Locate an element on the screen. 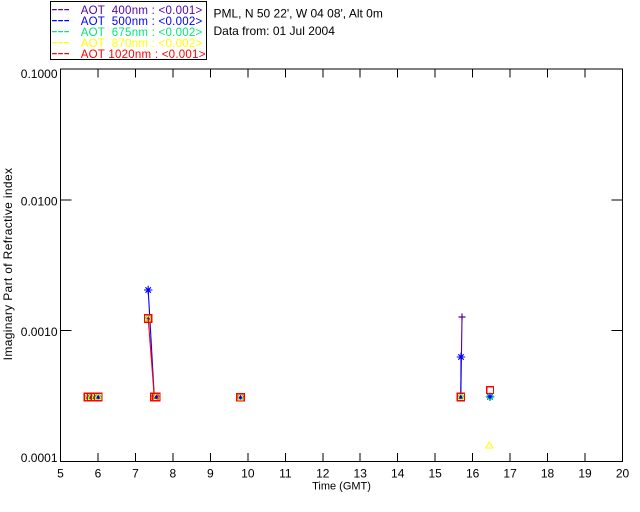  svg-text: AOT 500nm : <0.002> is located at coordinates (142, 22).